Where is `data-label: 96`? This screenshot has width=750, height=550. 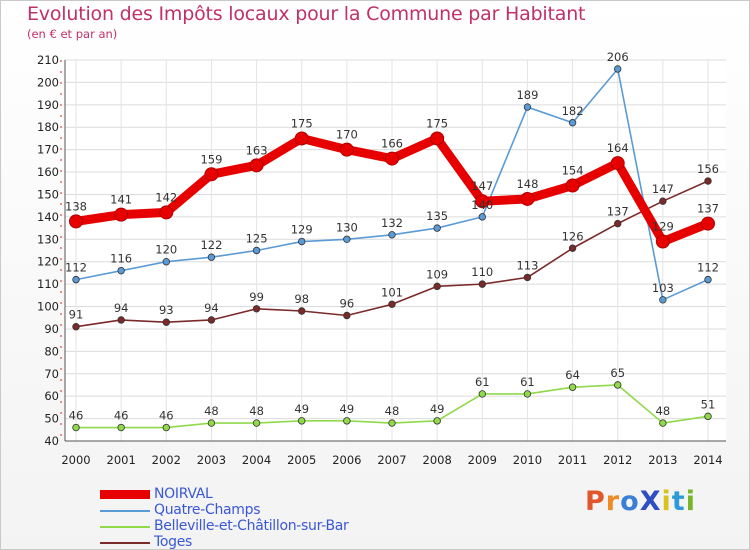
data-label: 96 is located at coordinates (347, 303).